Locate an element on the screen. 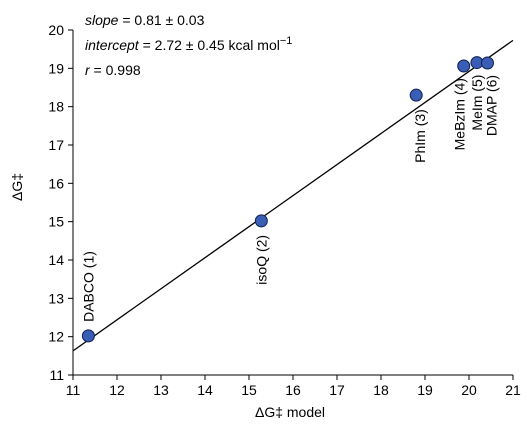 Image resolution: width=527 pixels, height=427 pixels. slope-label: slope is located at coordinates (102, 20).